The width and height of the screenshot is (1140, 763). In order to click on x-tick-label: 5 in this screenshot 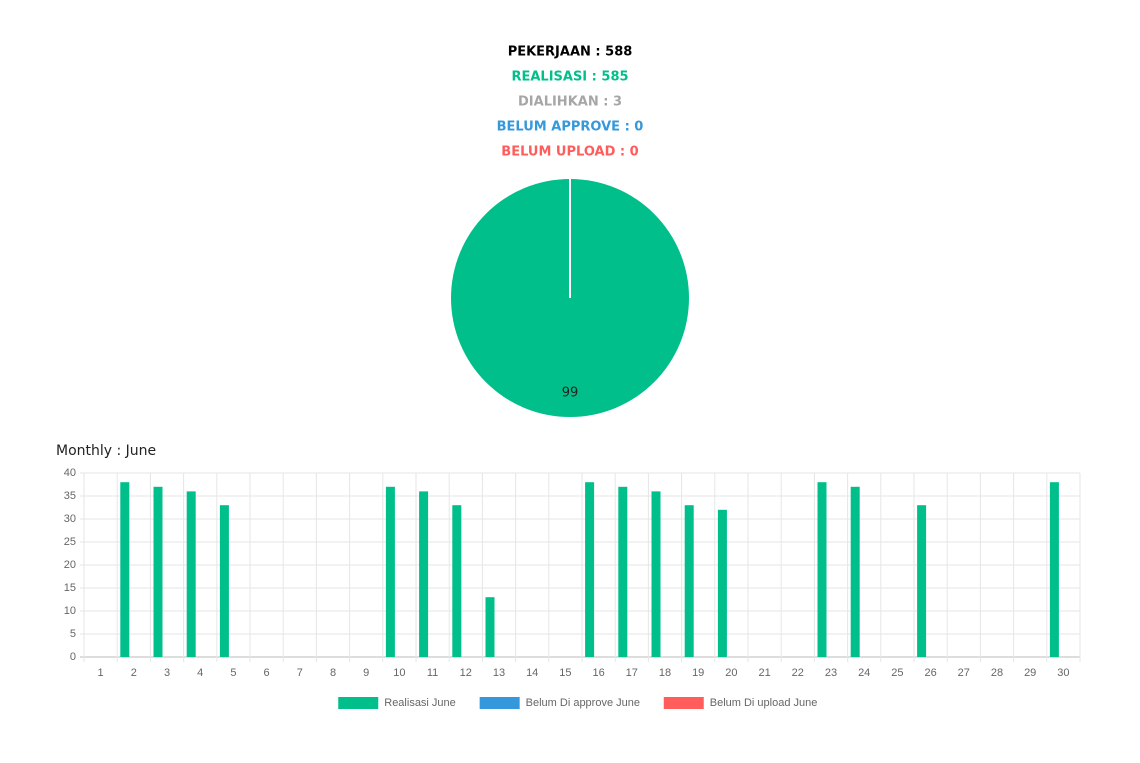, I will do `click(233, 673)`.